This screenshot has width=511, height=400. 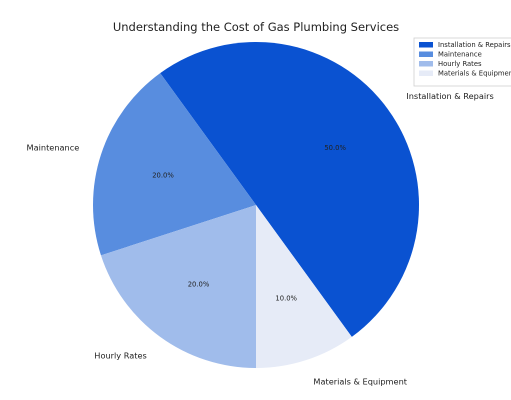 I want to click on legend-swatch-installation-repairs, so click(x=426, y=45).